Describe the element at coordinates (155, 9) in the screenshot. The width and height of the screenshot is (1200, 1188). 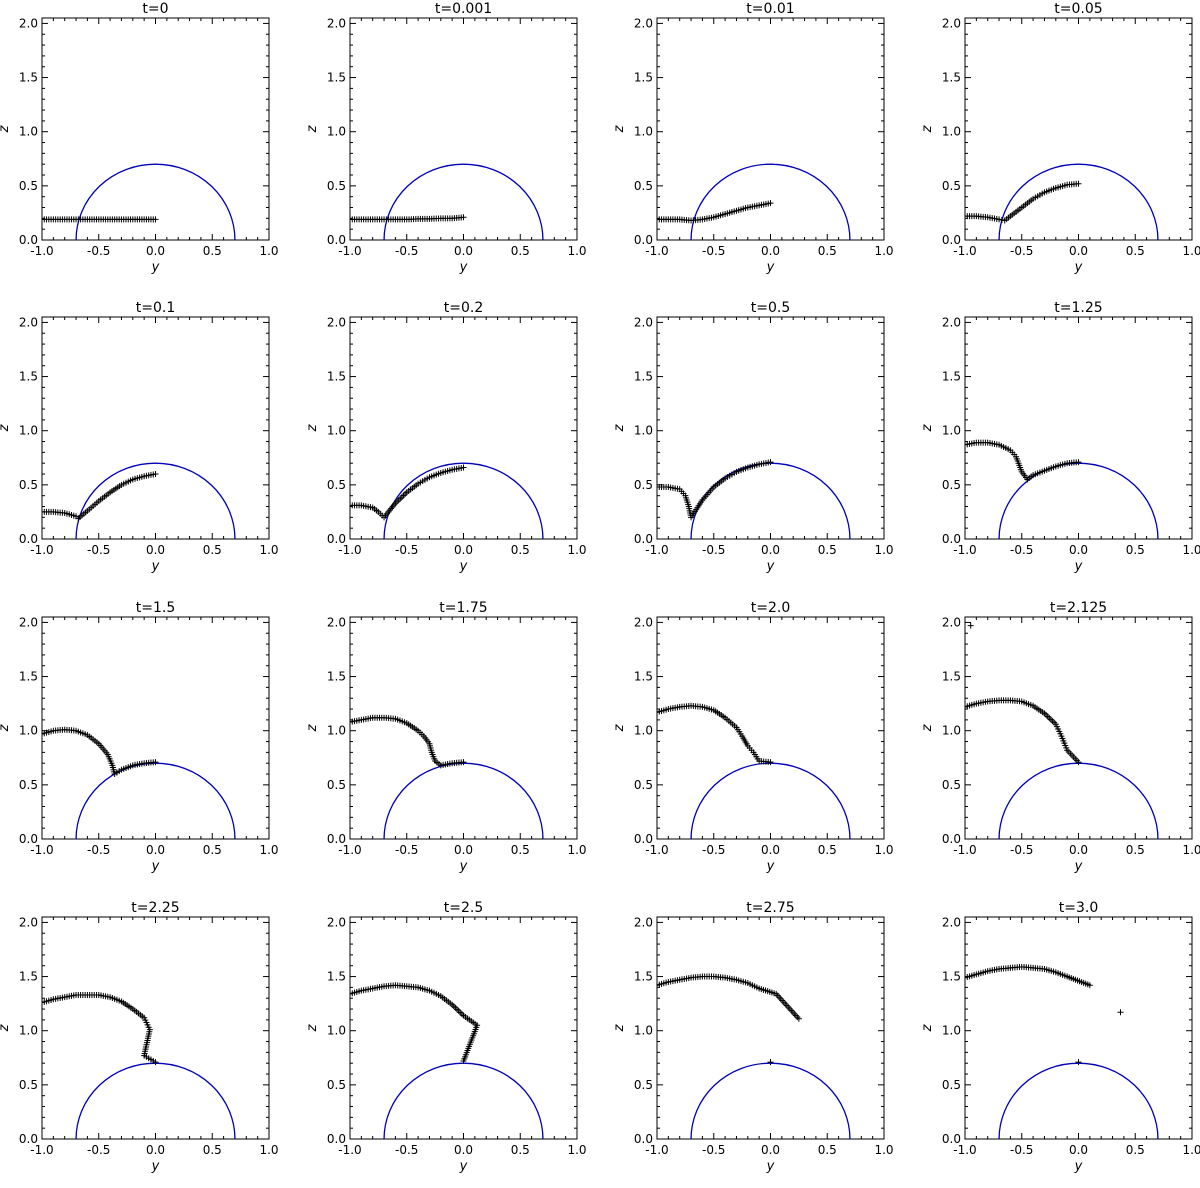
I see `panel-title: t=0` at that location.